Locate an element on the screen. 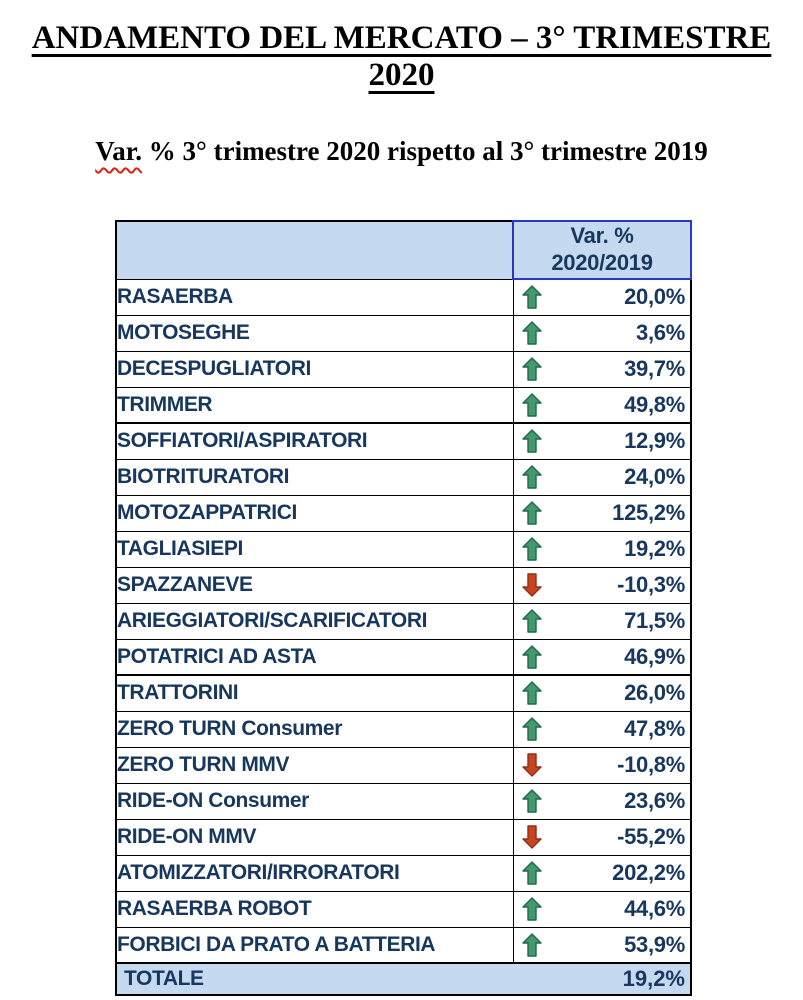  variation-cell: 44,6% is located at coordinates (602, 909).